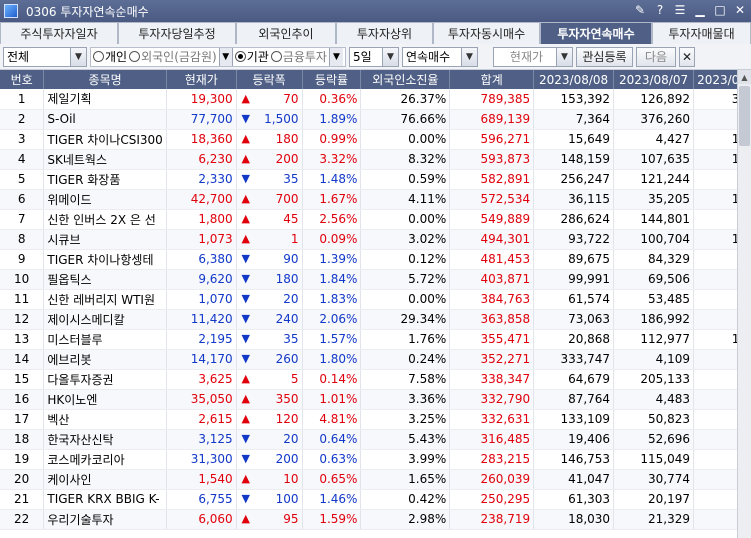 The image size is (751, 538). Describe the element at coordinates (105, 159) in the screenshot. I see `cell-name: SK네트웍스` at that location.